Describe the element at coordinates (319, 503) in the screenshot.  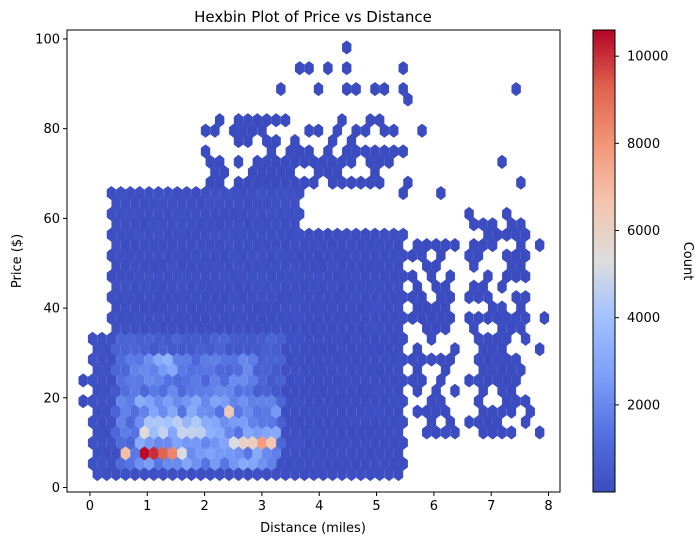
I see `x-axis: 0 1 2 3 4 5 6 7 8` at that location.